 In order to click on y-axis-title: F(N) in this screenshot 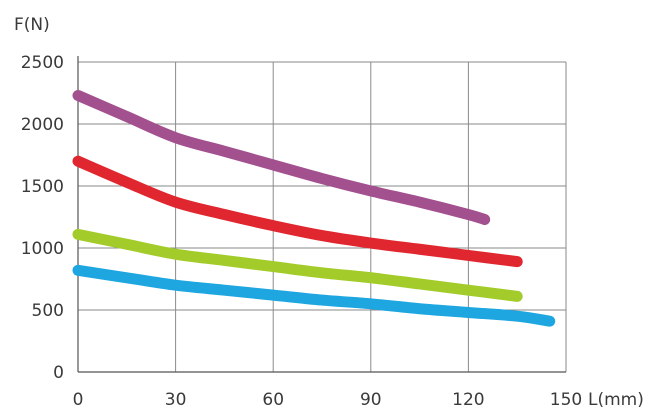, I will do `click(32, 25)`.